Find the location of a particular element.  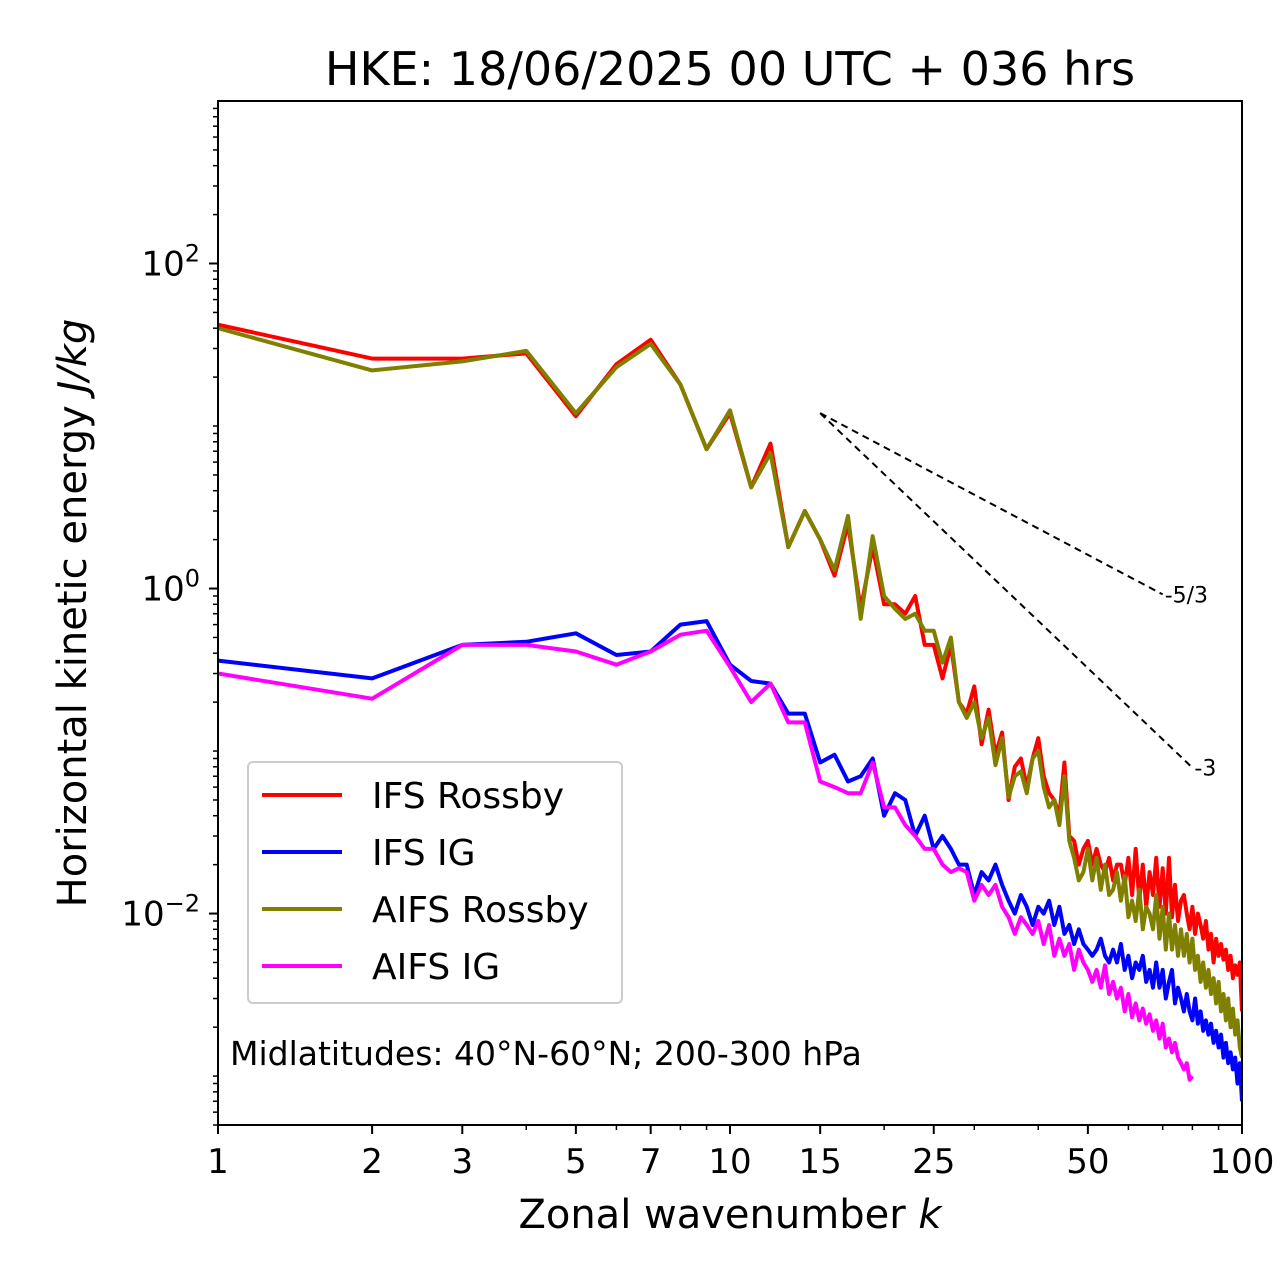

x-axis-label: Zonal wavenumber k is located at coordinates (730, 1215).